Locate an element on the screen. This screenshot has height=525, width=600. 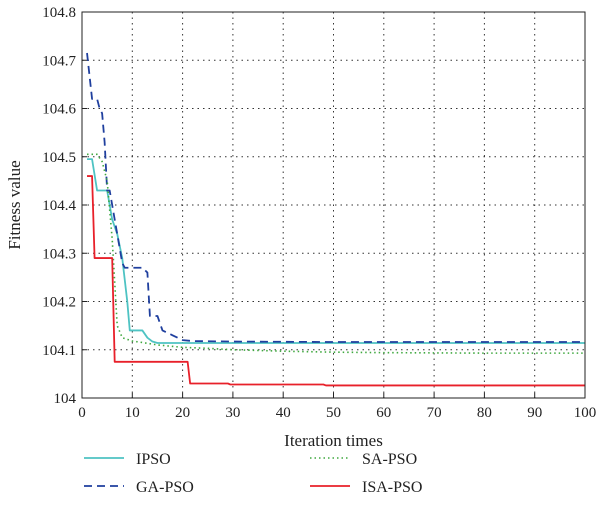
x-tick-label: 0 is located at coordinates (82, 413).